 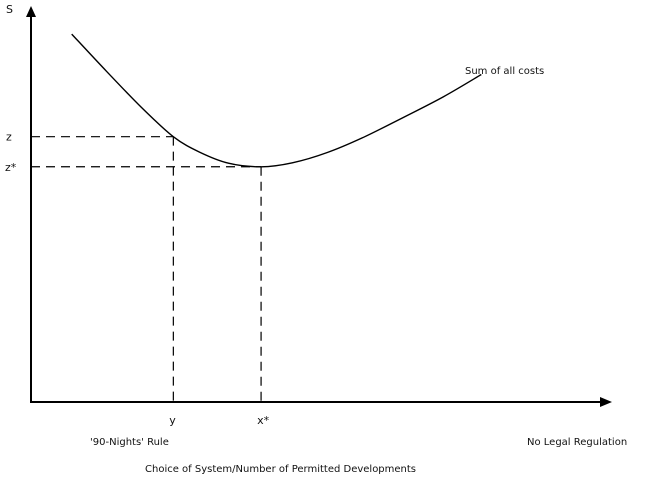 I want to click on x-tick-label-y: y, so click(x=172, y=420).